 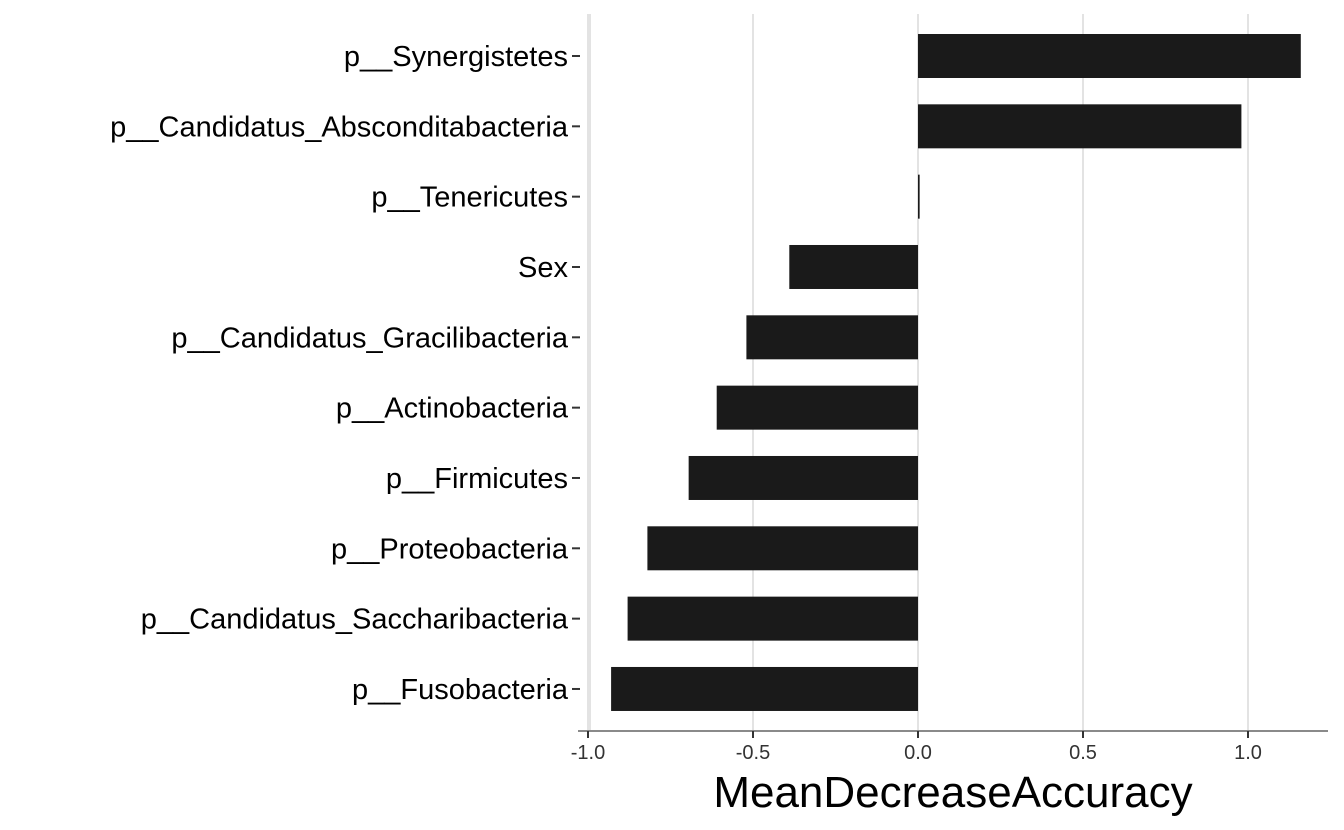 I want to click on y-tick-label-6: p__Firmicutes, so click(x=477, y=479).